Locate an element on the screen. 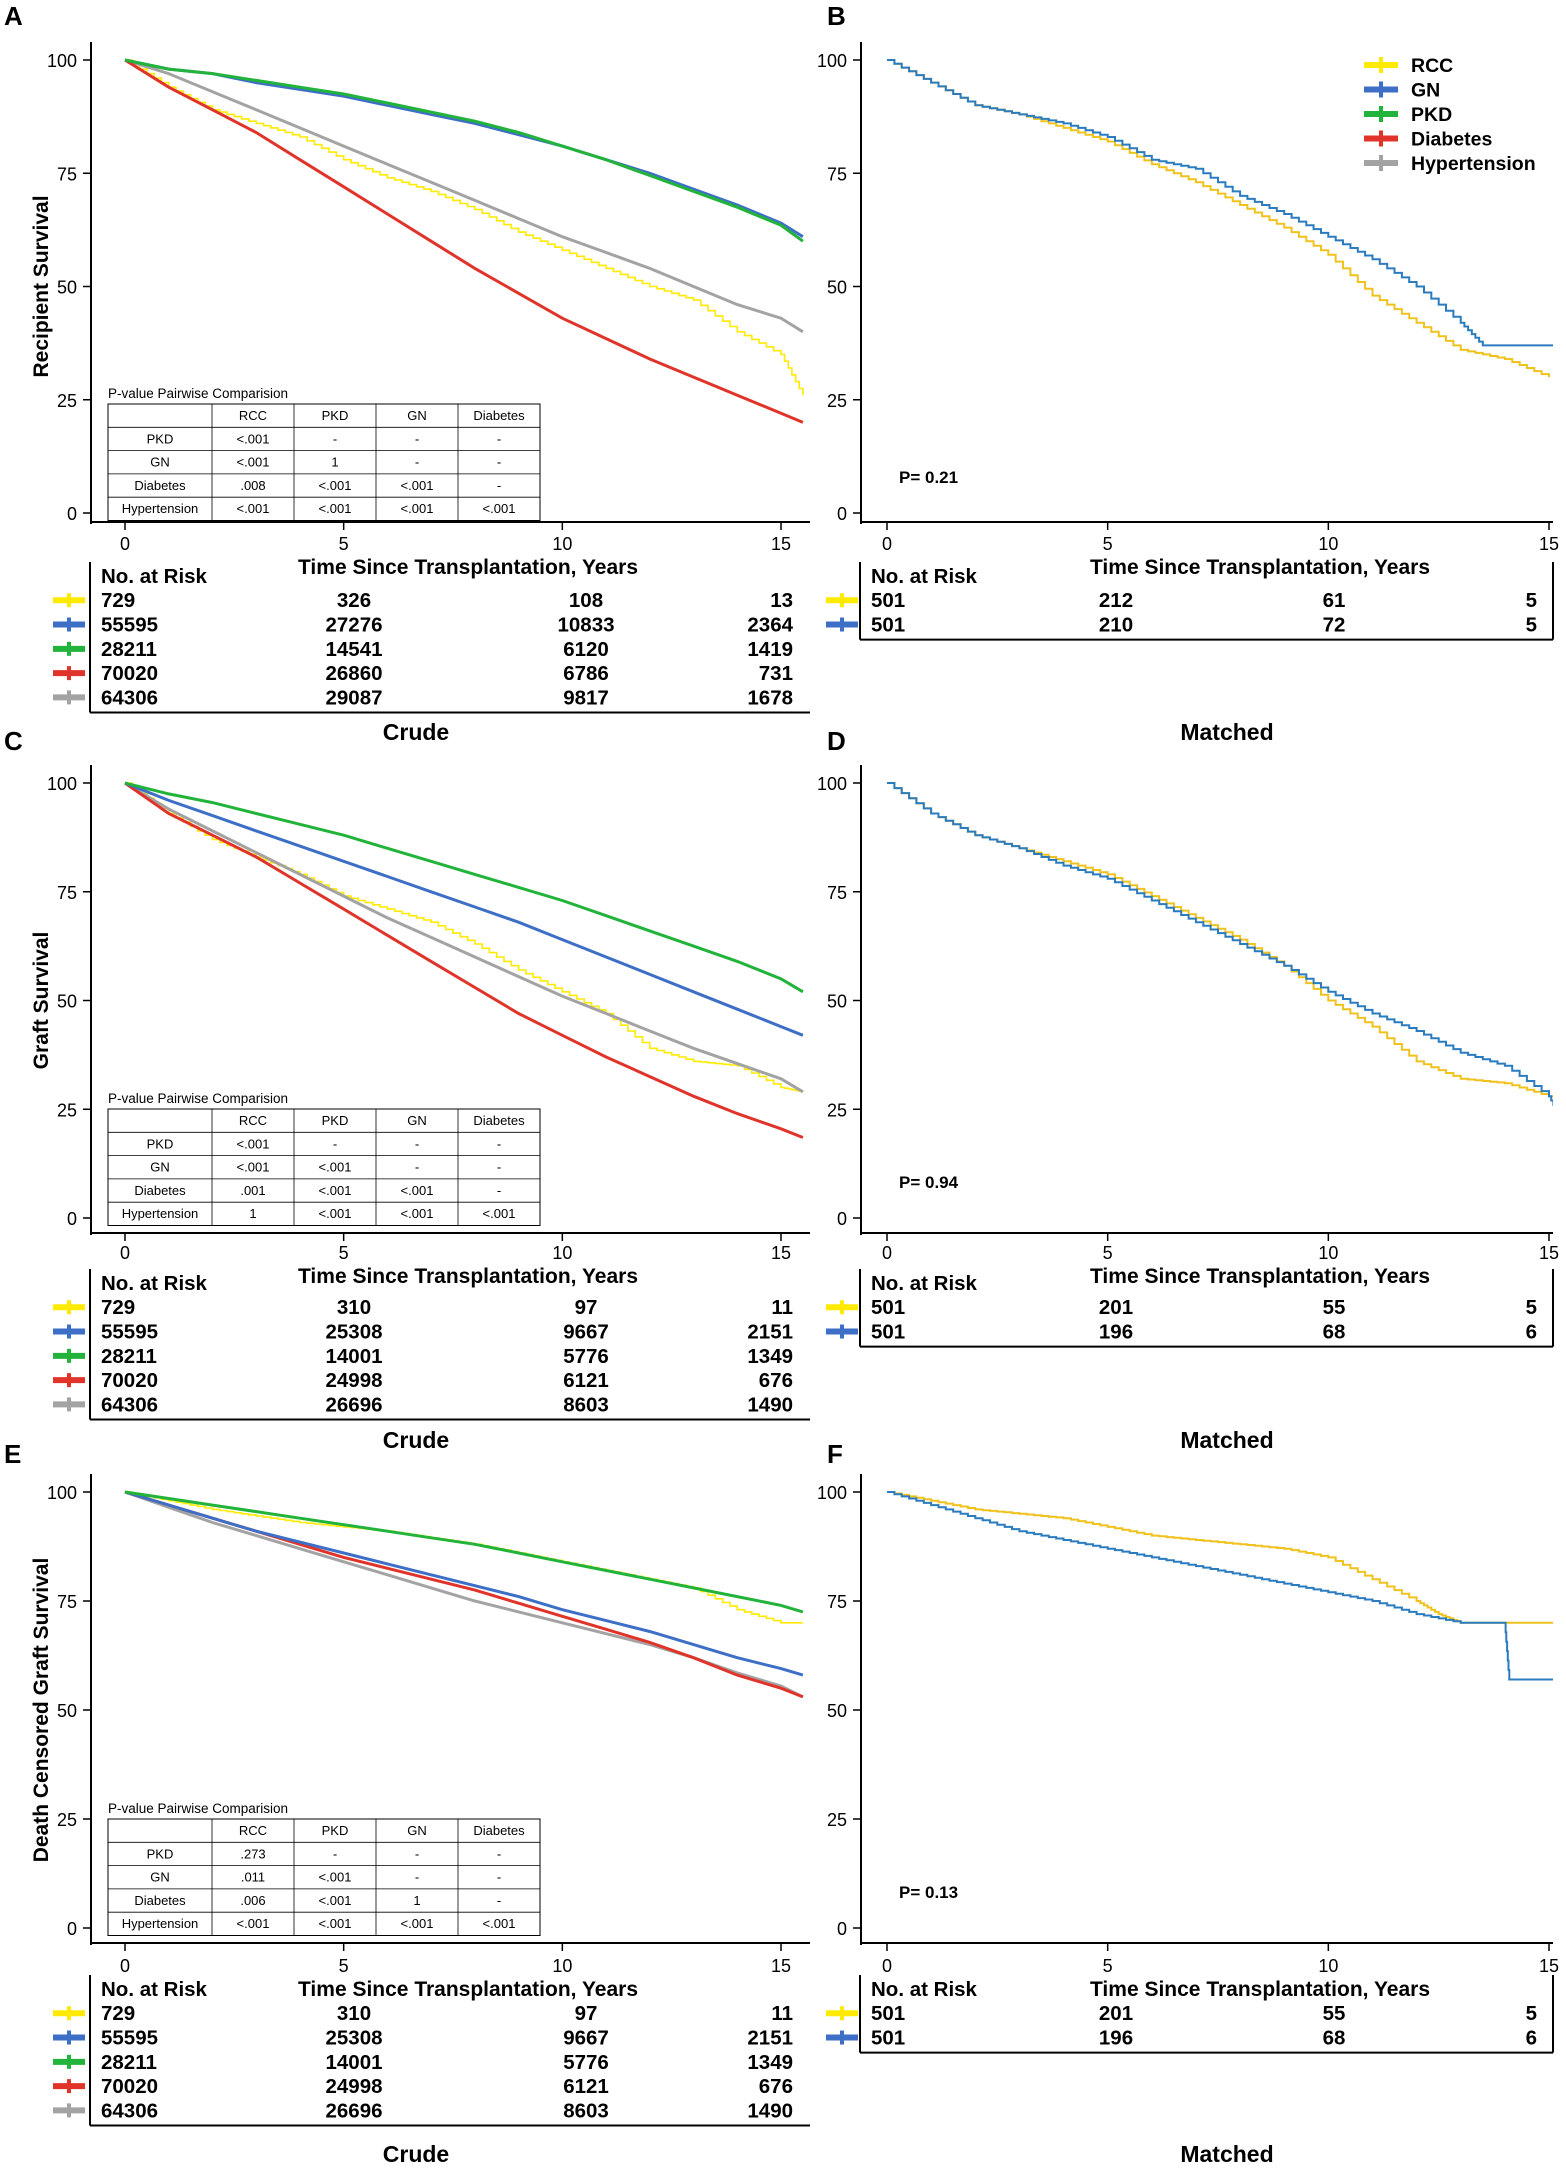 The image size is (1566, 2180). series-line-hypertension is located at coordinates (464, 196).